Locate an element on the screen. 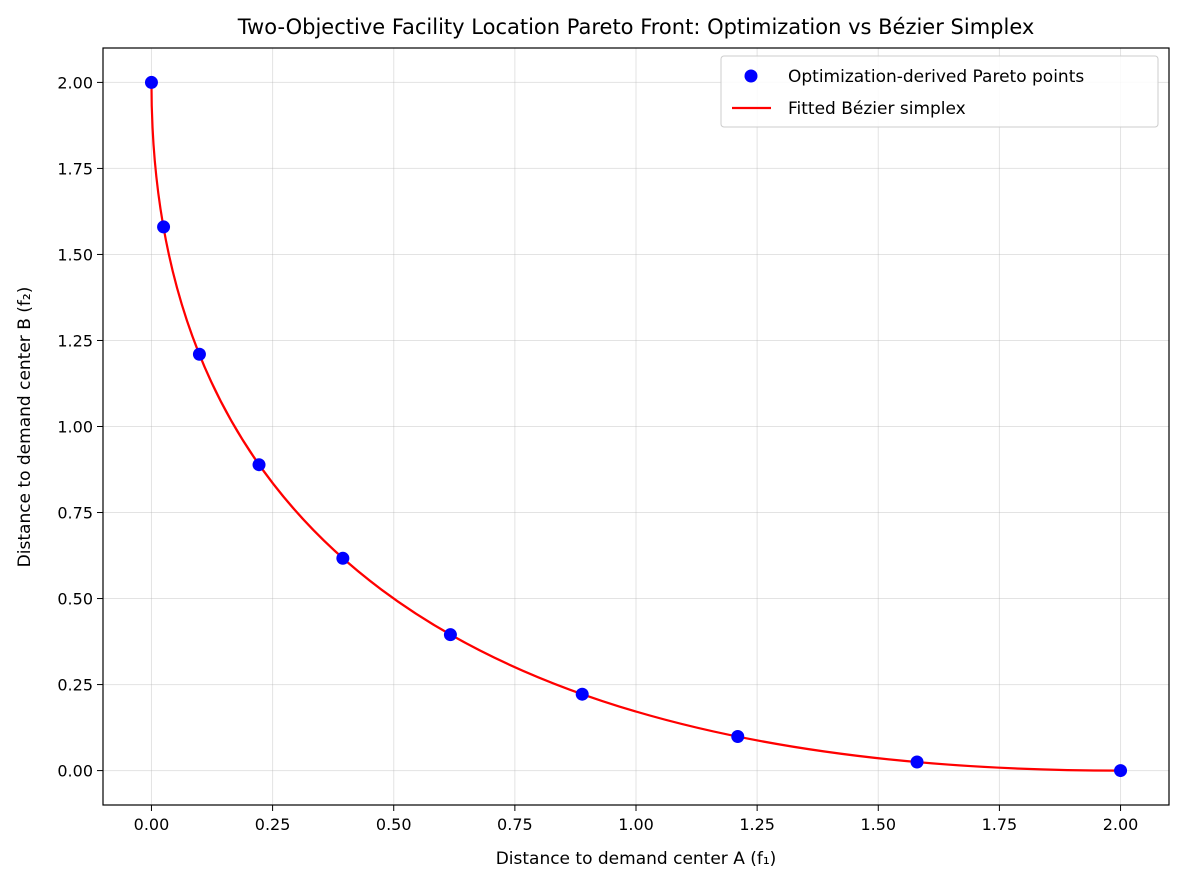 The height and width of the screenshot is (884, 1183). x-tick-label: 1.75 is located at coordinates (1000, 824).